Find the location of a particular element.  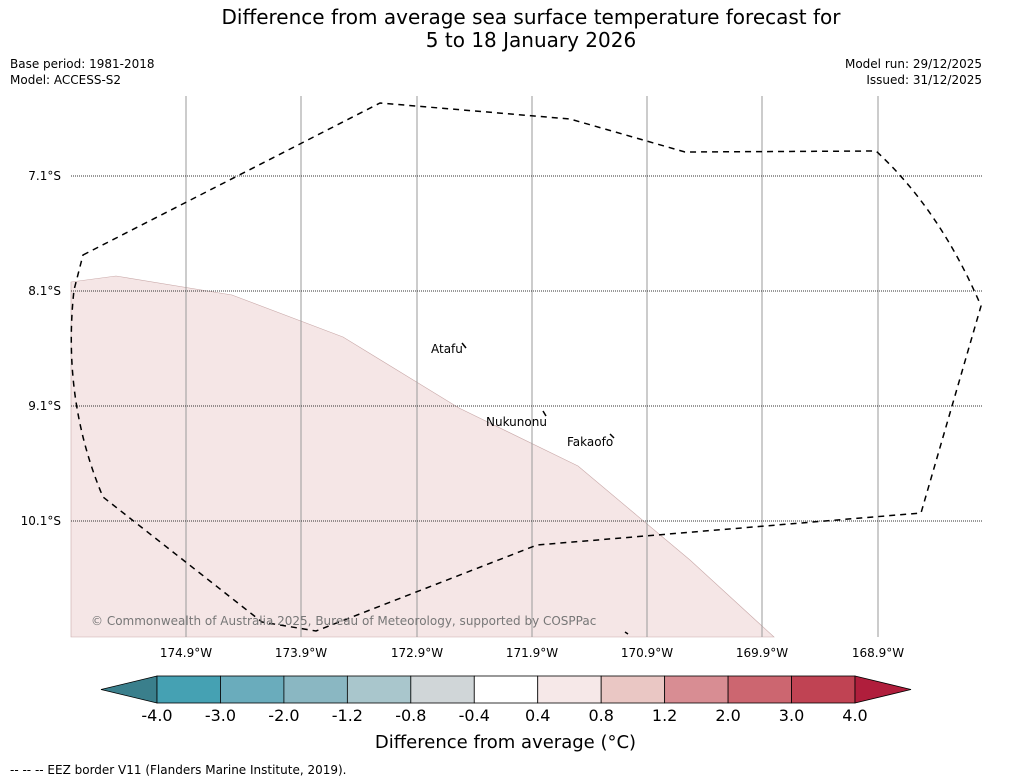

colorbar-tick-label: 3.0 is located at coordinates (791, 715).